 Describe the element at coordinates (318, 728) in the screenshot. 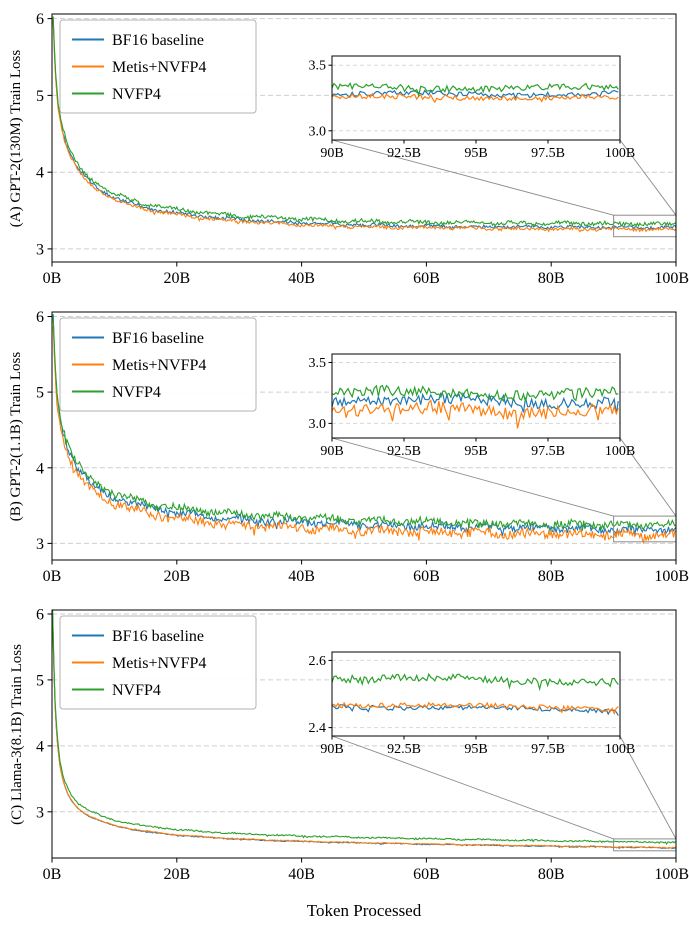

I see `svg-text: 2.4` at that location.